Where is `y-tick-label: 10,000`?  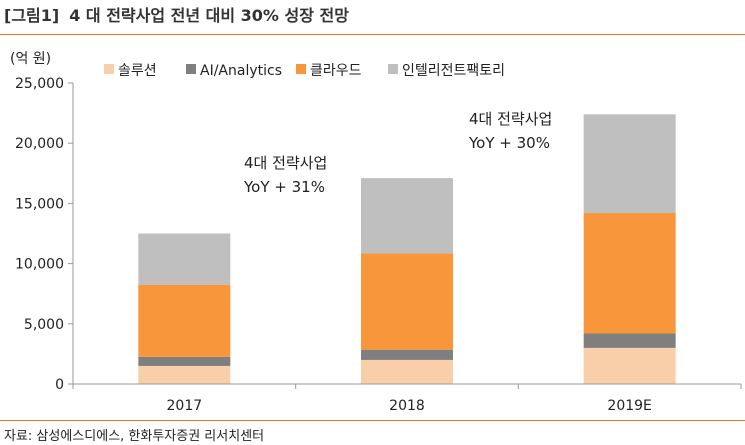
y-tick-label: 10,000 is located at coordinates (39, 265).